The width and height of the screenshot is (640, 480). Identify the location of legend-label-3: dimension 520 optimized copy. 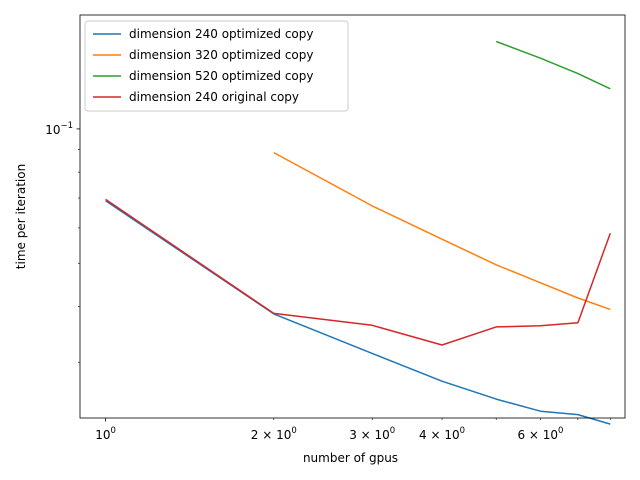
(221, 76).